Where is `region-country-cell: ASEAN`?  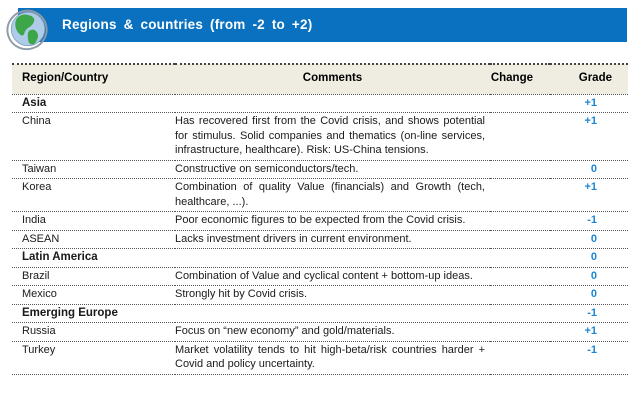 region-country-cell: ASEAN is located at coordinates (93, 239).